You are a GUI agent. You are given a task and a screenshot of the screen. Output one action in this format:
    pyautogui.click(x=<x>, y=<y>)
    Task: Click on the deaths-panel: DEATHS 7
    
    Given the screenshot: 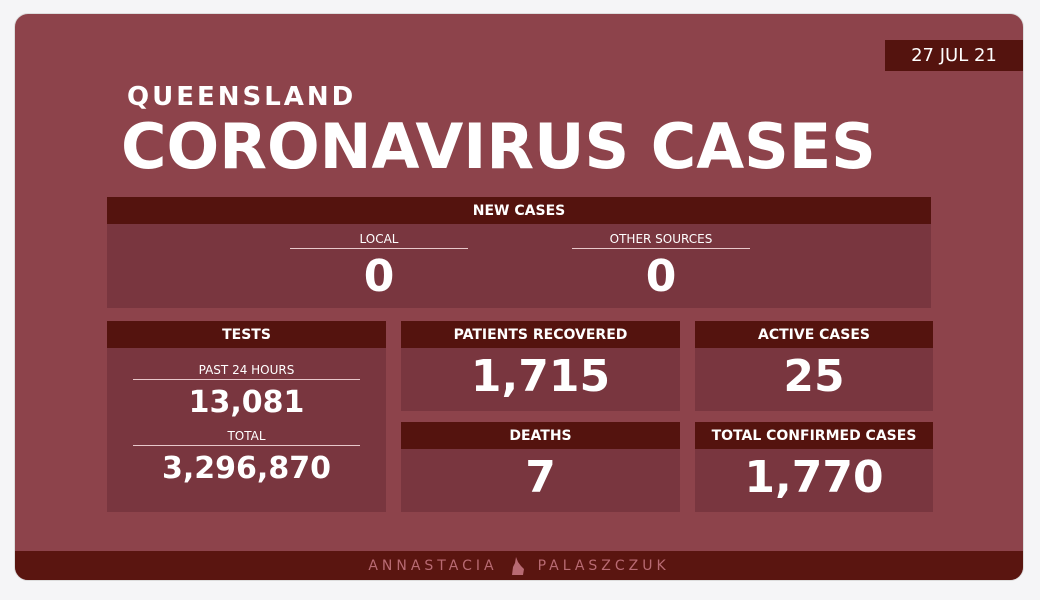 What is the action you would take?
    pyautogui.click(x=540, y=467)
    